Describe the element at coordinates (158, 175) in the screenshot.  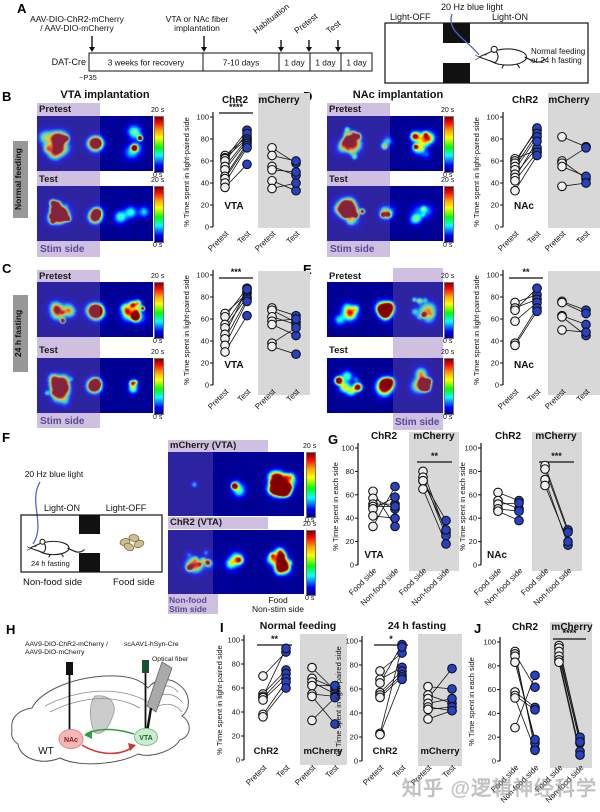
I see `colorbar-min-b-pretest: 0 s` at that location.